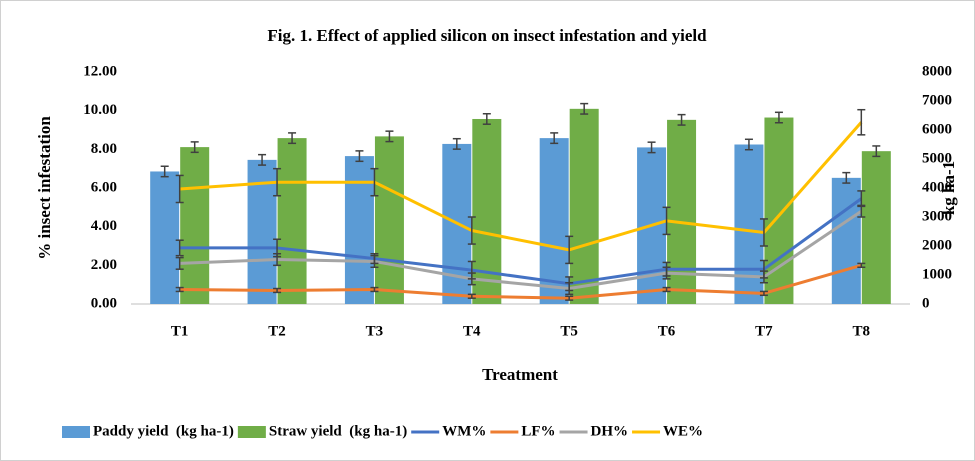 This screenshot has height=461, width=975. What do you see at coordinates (937, 216) in the screenshot?
I see `y2-tick-label: 3000` at bounding box center [937, 216].